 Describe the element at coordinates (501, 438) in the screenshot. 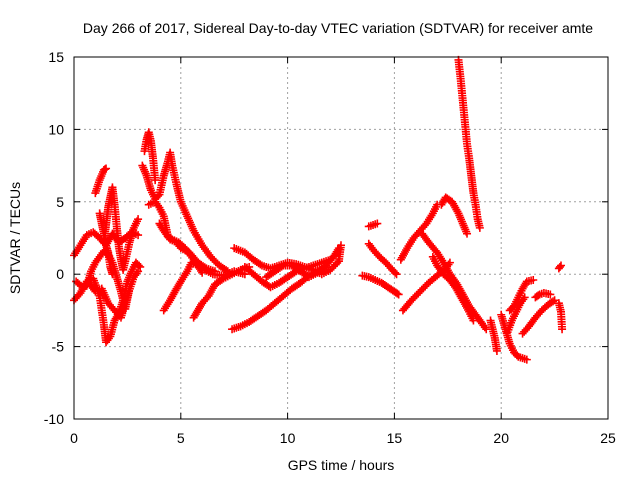

I see `x-tick-label: 20` at that location.